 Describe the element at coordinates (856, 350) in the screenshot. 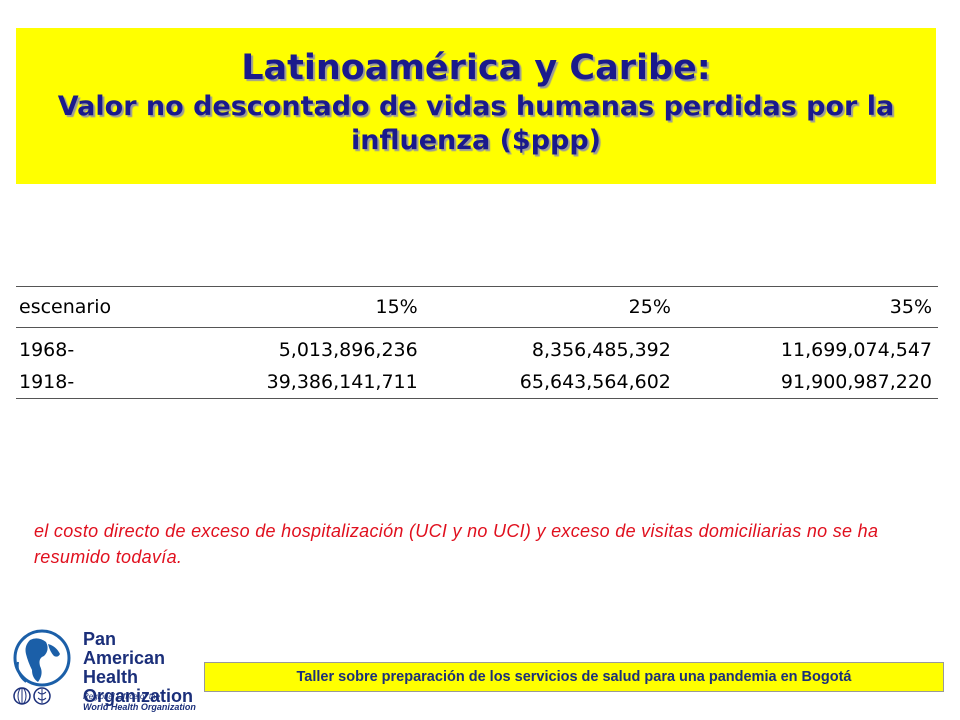

I see `table-cell: 11,699,074,547` at that location.